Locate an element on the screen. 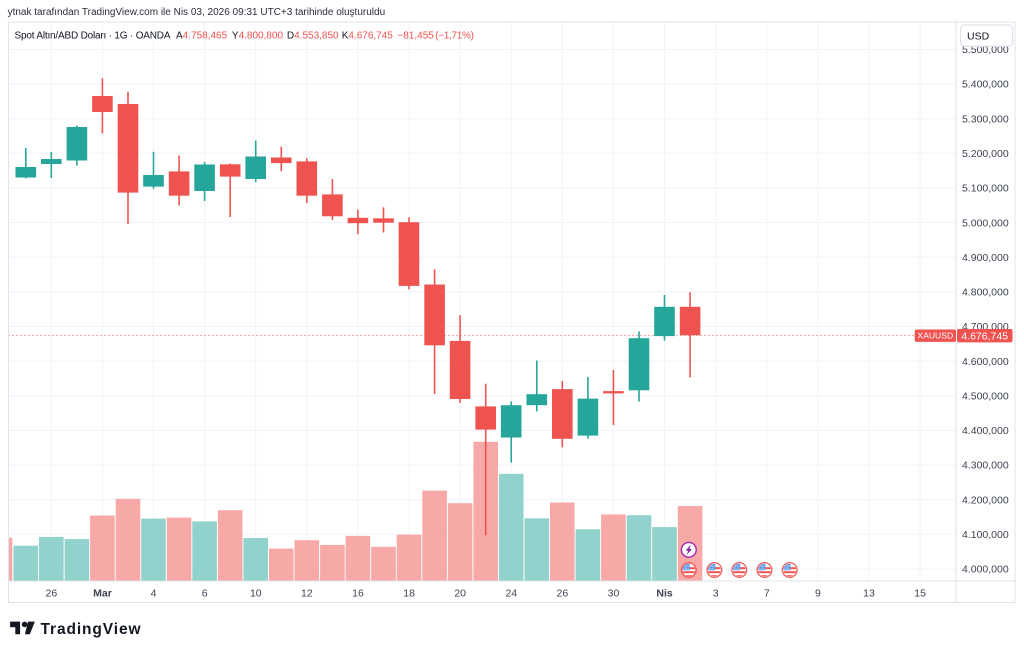 The width and height of the screenshot is (1024, 653). svg-text: −81,455 is located at coordinates (415, 36).